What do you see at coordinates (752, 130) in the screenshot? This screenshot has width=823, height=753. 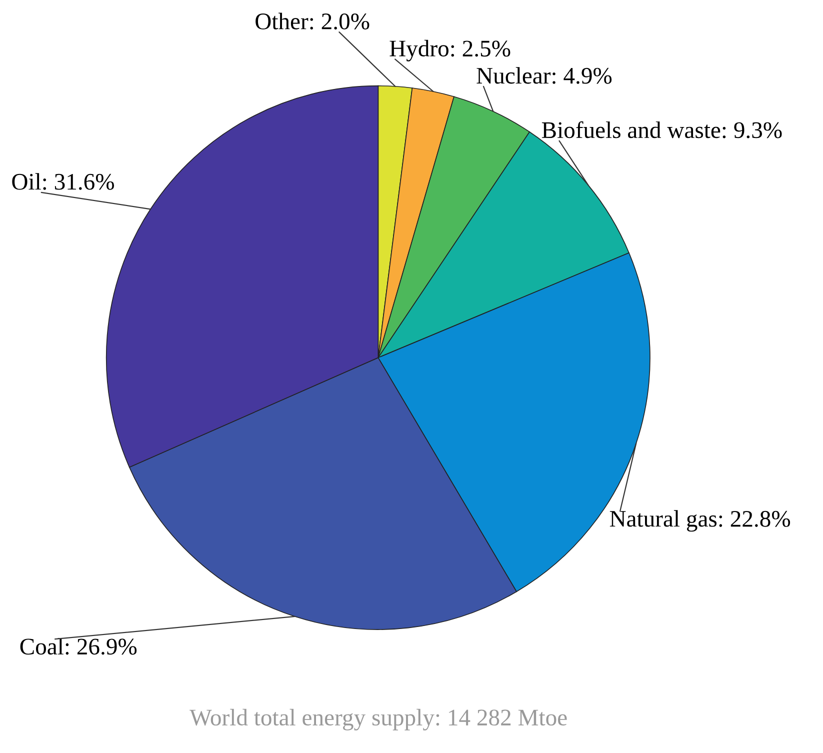 I see `data-label: : 9.3%` at bounding box center [752, 130].